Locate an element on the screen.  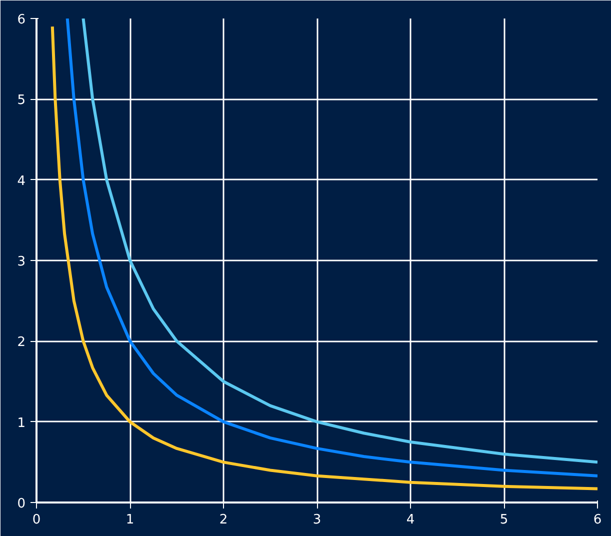
y-tick-label: 2 is located at coordinates (21, 342).